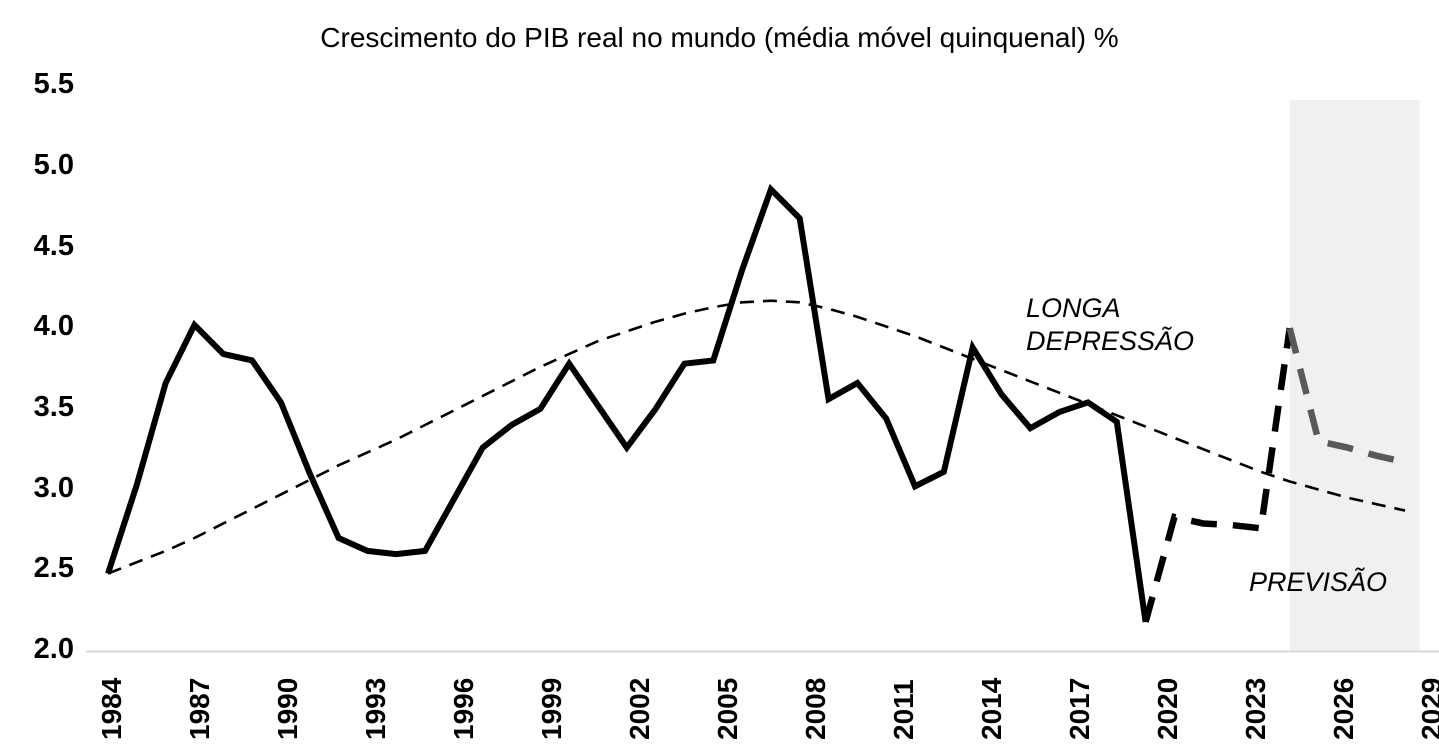 The image size is (1439, 746). What do you see at coordinates (1427, 708) in the screenshot?
I see `x-tick-label-2029: 2029` at bounding box center [1427, 708].